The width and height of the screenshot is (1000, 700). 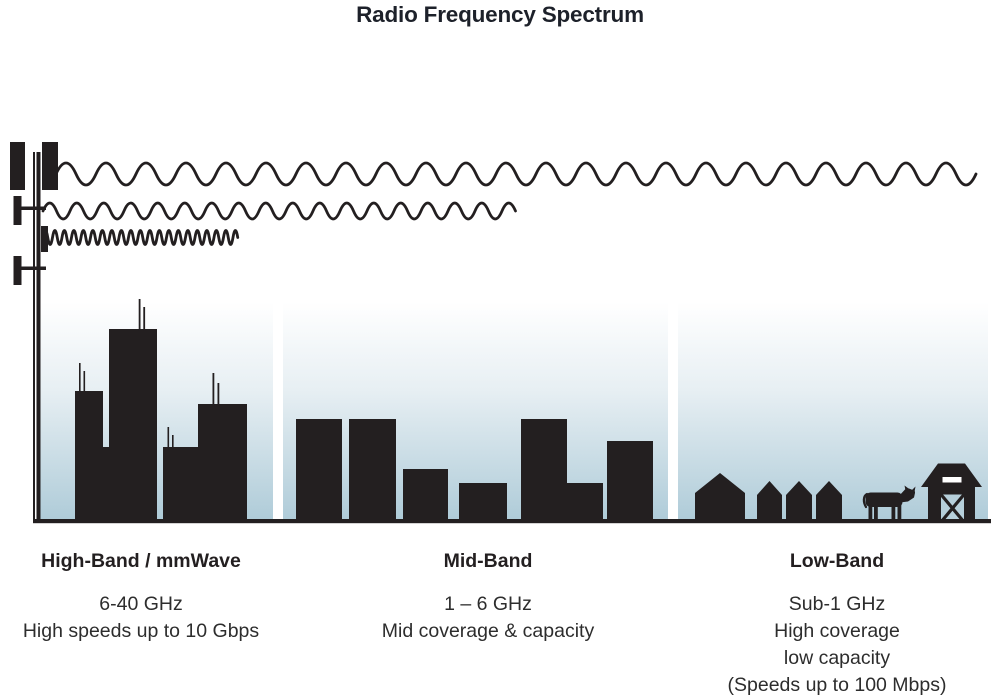 What do you see at coordinates (34, 332) in the screenshot?
I see `cell-tower-icon` at bounding box center [34, 332].